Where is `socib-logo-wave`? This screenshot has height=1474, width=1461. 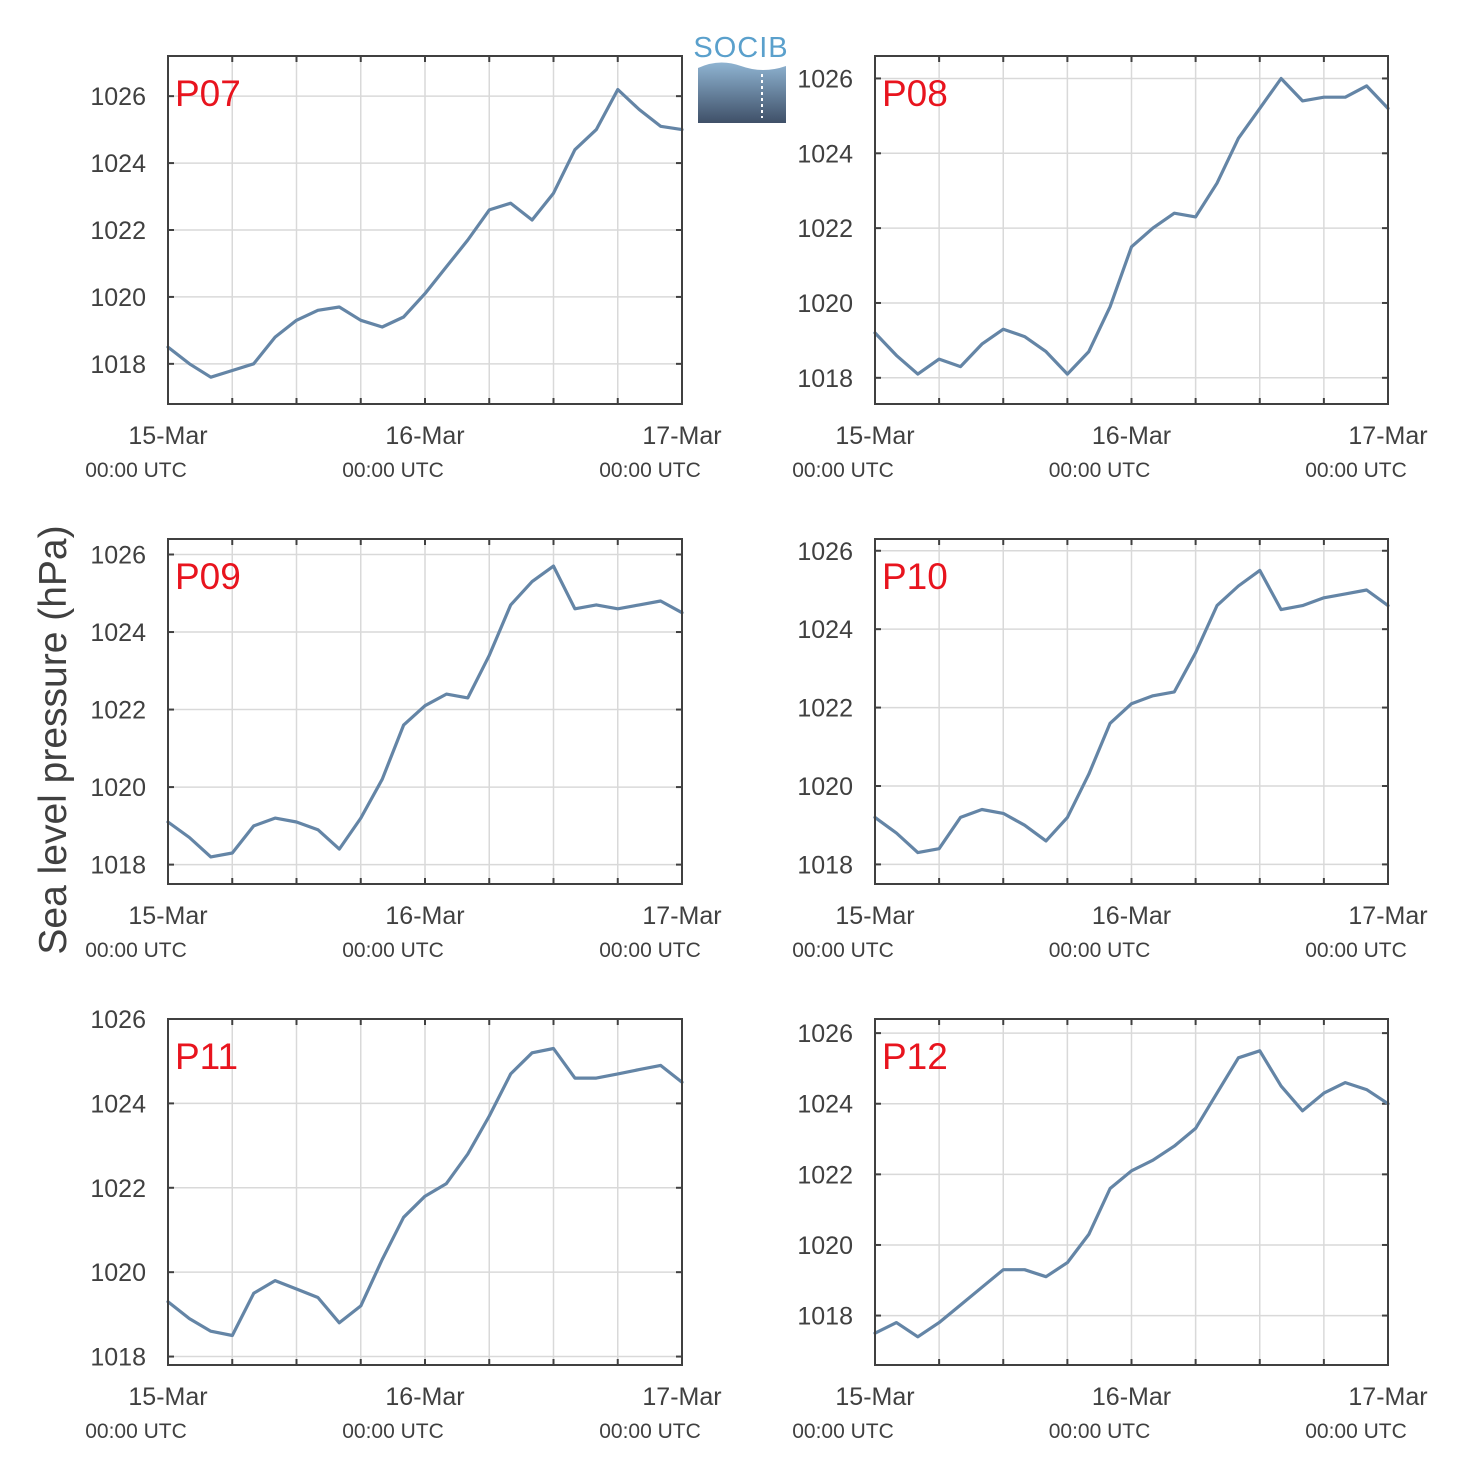 socib-logo-wave is located at coordinates (742, 92).